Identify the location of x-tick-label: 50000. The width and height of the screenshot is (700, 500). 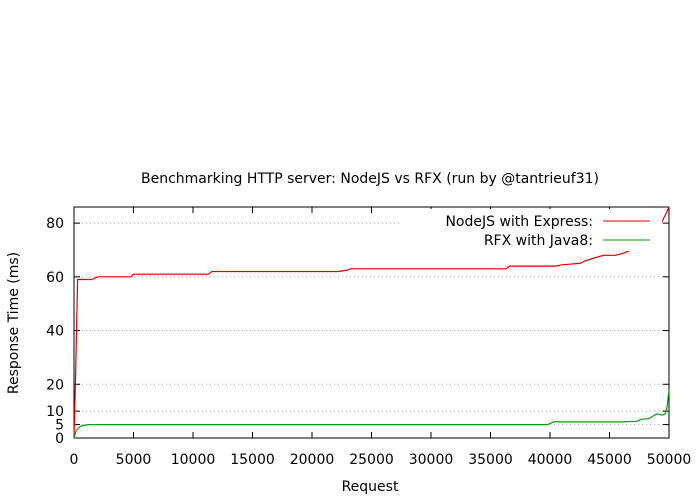
(669, 460).